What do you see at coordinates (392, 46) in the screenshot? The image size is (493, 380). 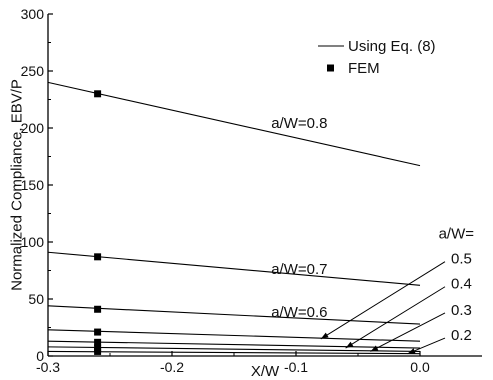 I see `legend-label: Using Eq. (8)` at bounding box center [392, 46].